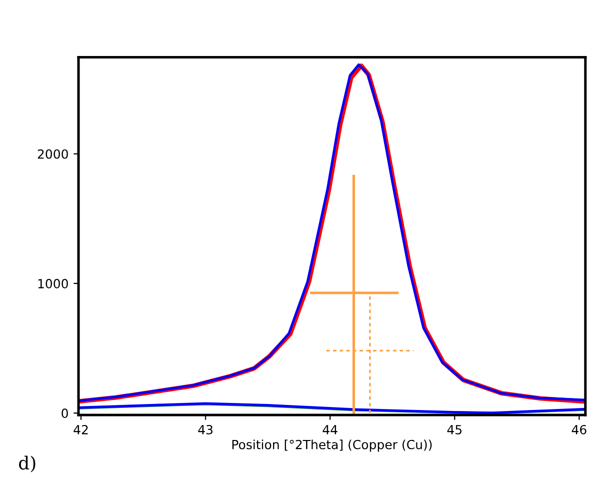  I want to click on y-tick-label: 0, so click(65, 413).